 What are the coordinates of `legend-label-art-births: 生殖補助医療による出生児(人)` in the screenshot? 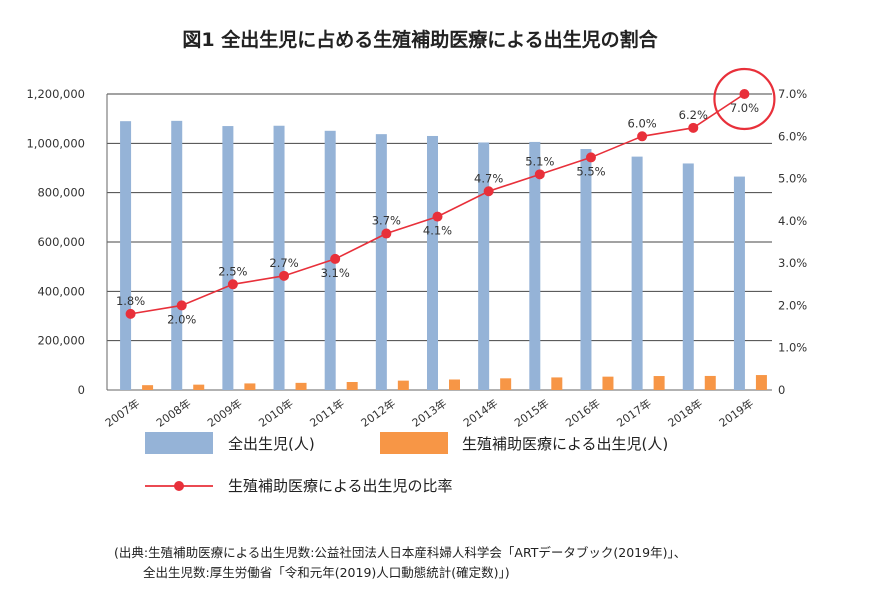 It's located at (565, 444).